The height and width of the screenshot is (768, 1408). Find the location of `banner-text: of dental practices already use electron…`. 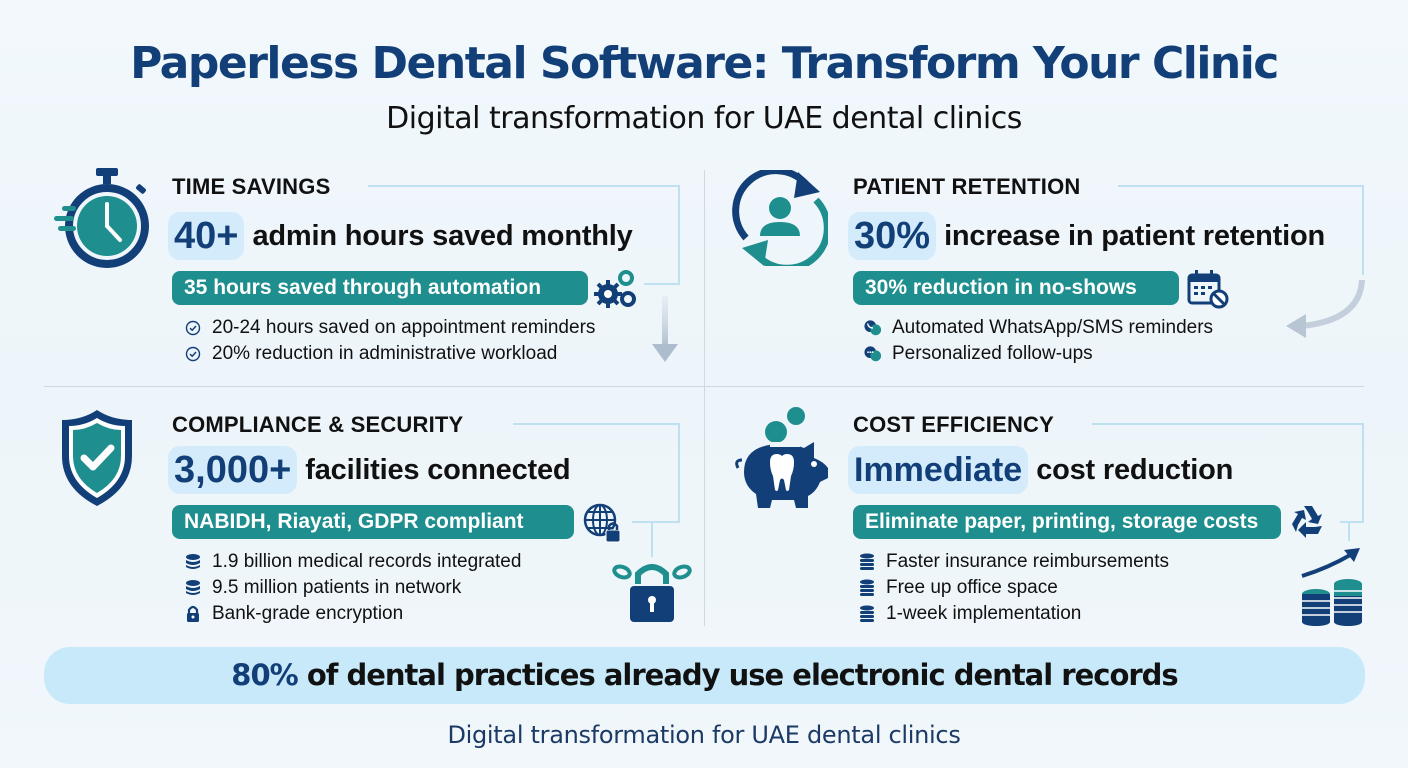

banner-text: of dental practices already use electron… is located at coordinates (738, 675).